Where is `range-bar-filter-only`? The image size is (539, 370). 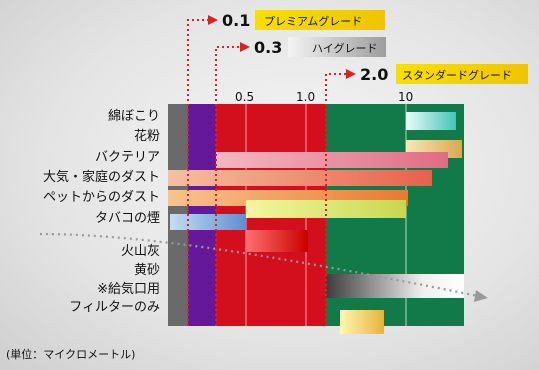 range-bar-filter-only is located at coordinates (362, 322).